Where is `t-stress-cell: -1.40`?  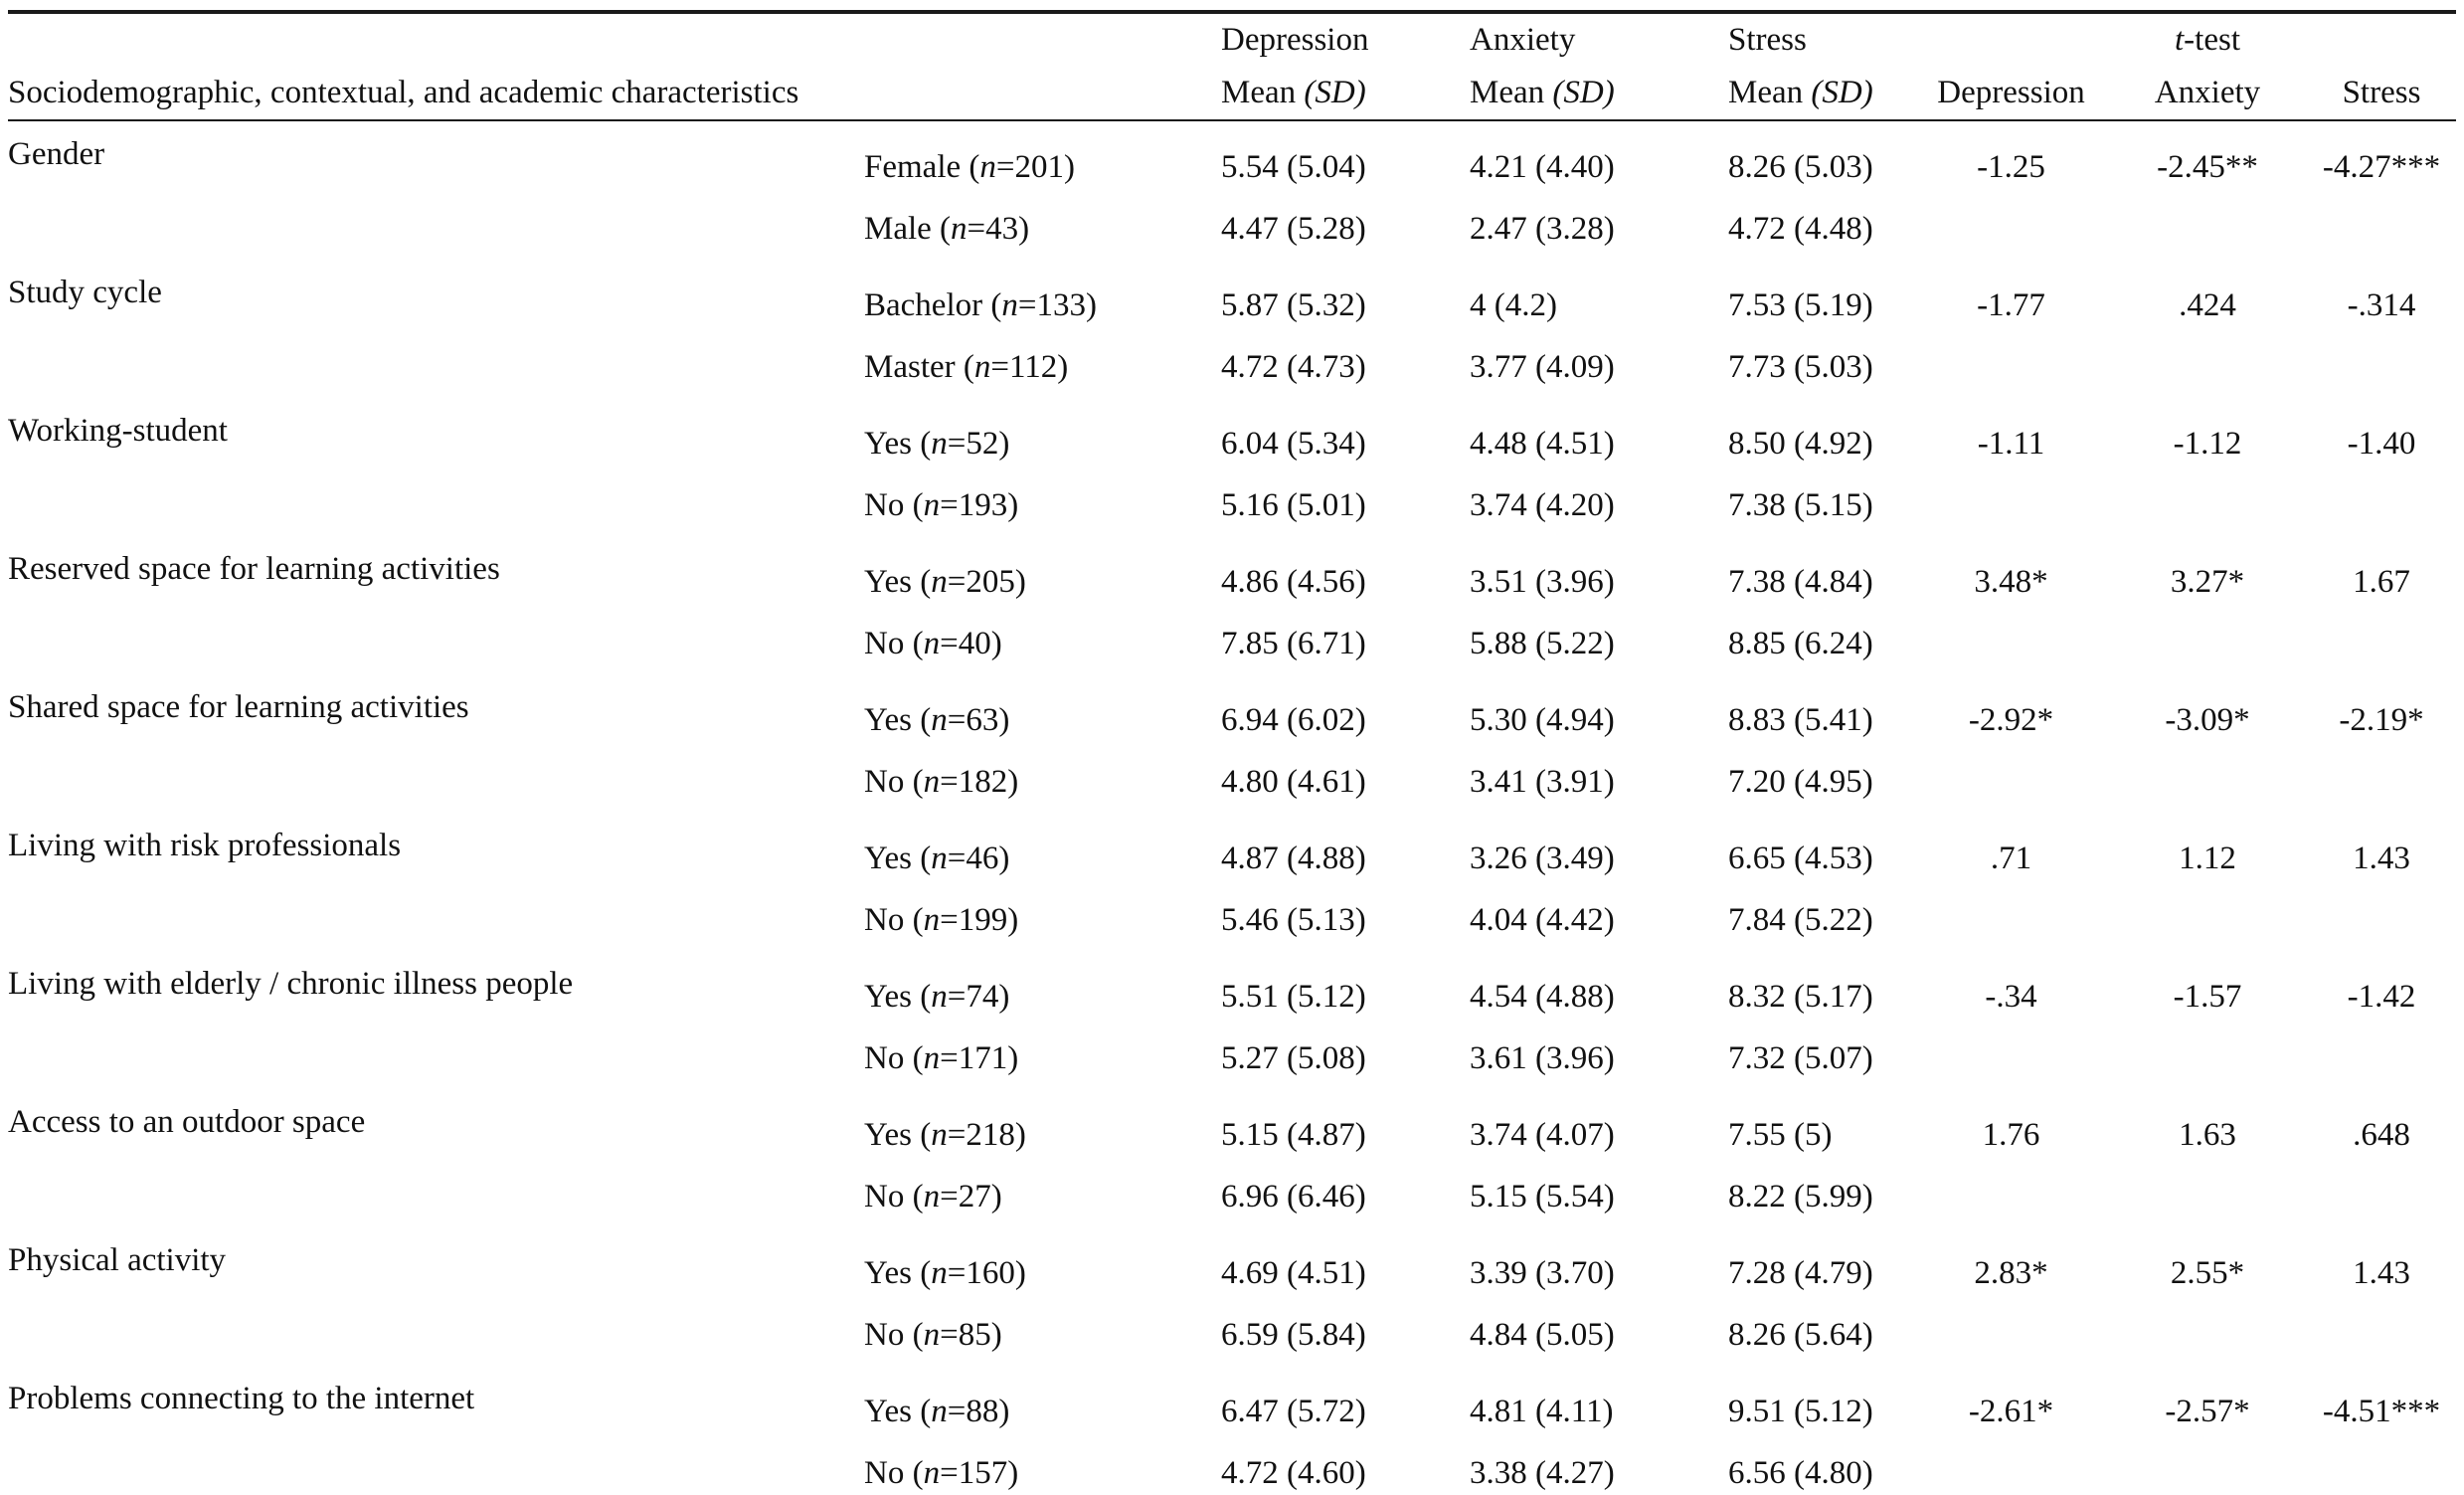 t-stress-cell: -1.40 is located at coordinates (2381, 443).